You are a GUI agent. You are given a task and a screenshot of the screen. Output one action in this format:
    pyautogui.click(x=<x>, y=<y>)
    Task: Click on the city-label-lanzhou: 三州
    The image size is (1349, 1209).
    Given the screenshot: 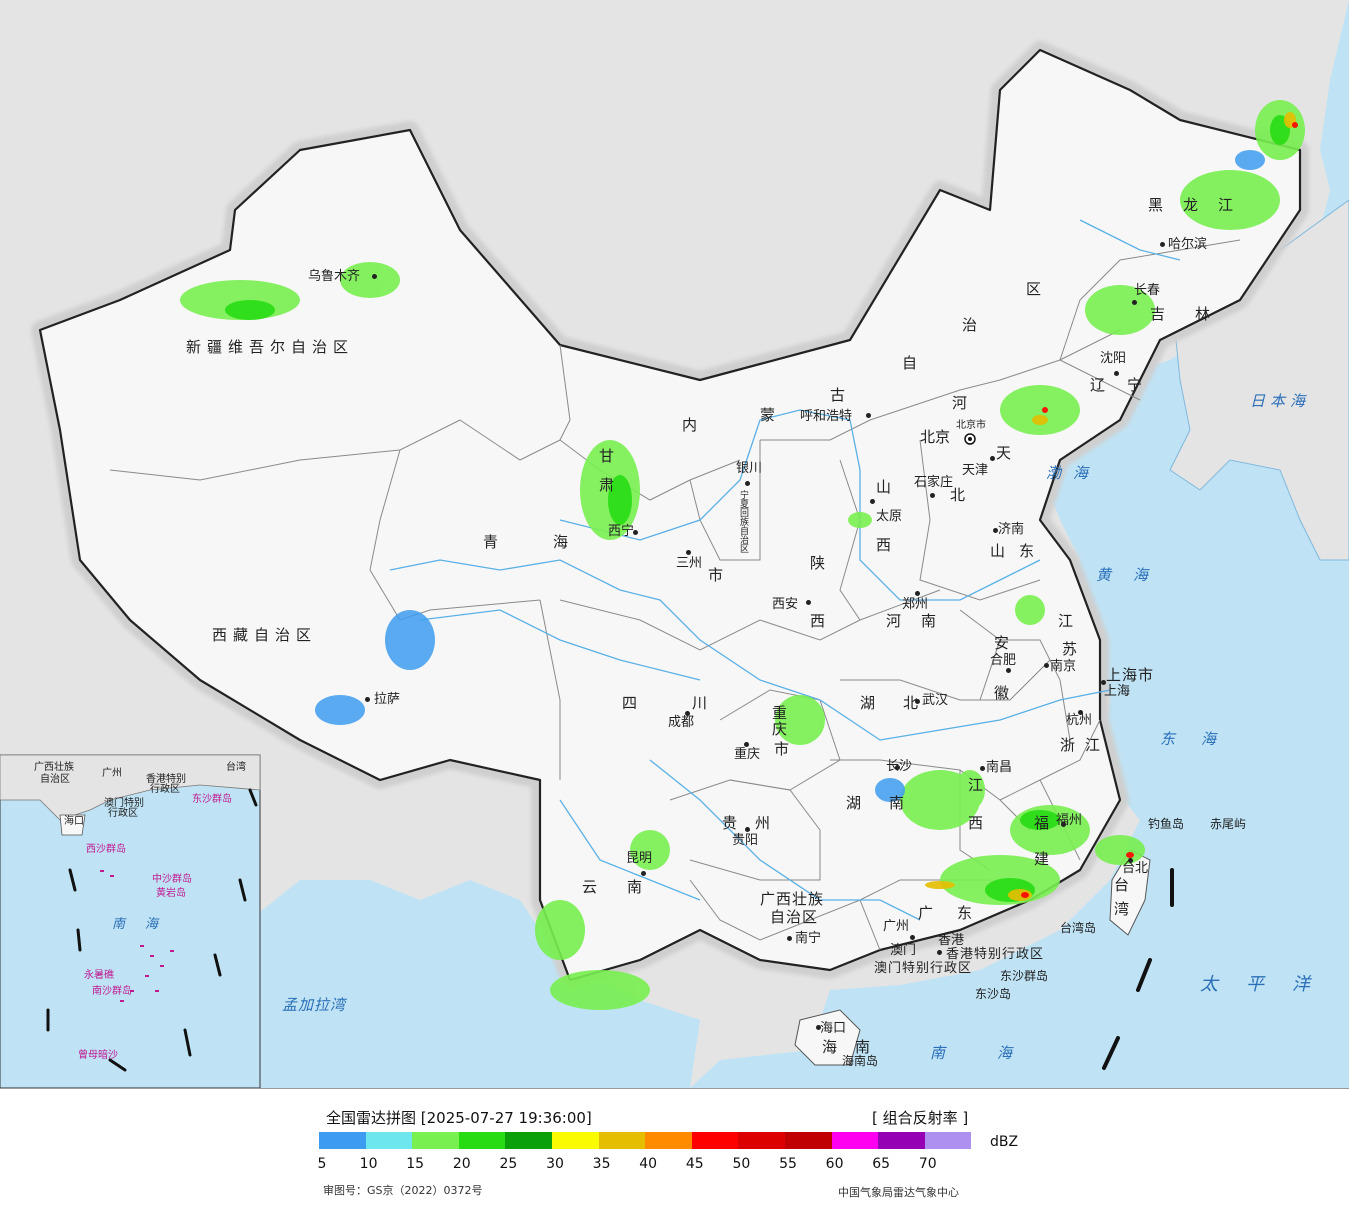 What is the action you would take?
    pyautogui.click(x=689, y=563)
    